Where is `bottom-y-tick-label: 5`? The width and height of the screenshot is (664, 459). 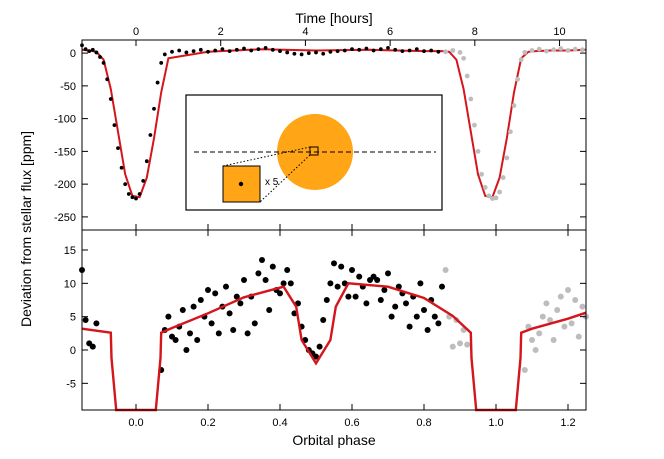
bottom-y-tick-label: 5 is located at coordinates (73, 318).